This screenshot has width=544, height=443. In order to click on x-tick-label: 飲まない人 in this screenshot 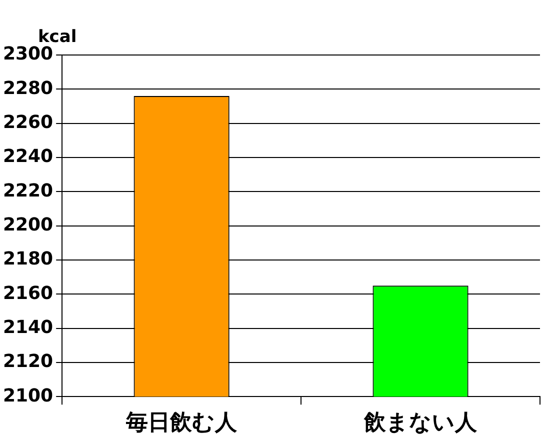, I will do `click(420, 423)`.